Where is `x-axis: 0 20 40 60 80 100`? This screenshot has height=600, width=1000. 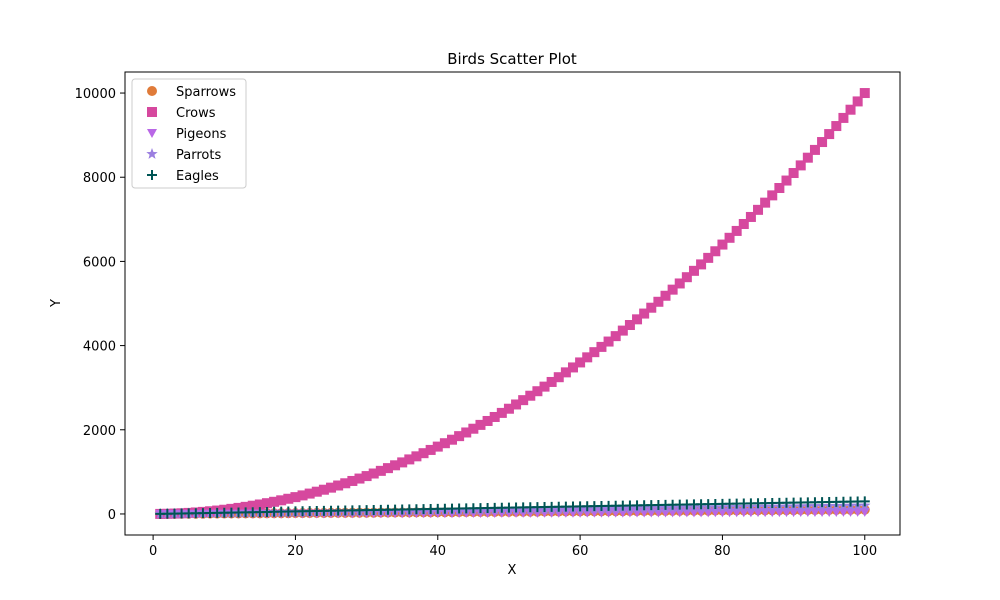
x-axis: 0 20 40 60 80 100 is located at coordinates (513, 547).